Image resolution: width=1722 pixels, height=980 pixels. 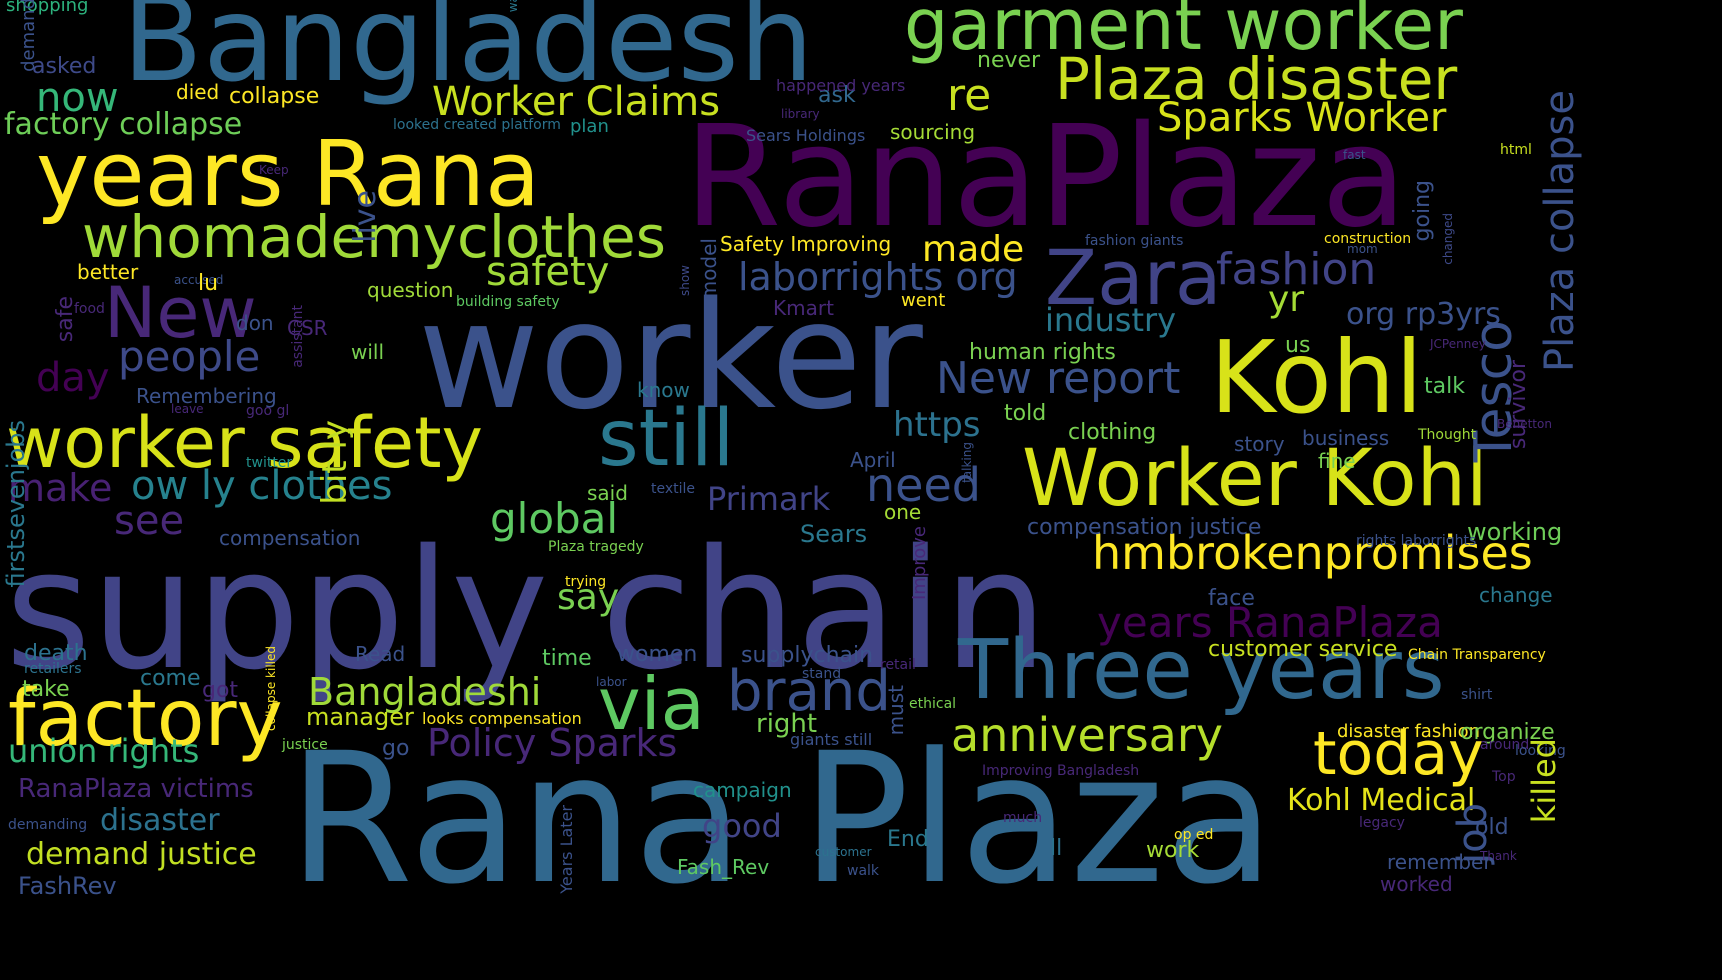 I want to click on cloud-word: Benetton, so click(x=1524, y=424).